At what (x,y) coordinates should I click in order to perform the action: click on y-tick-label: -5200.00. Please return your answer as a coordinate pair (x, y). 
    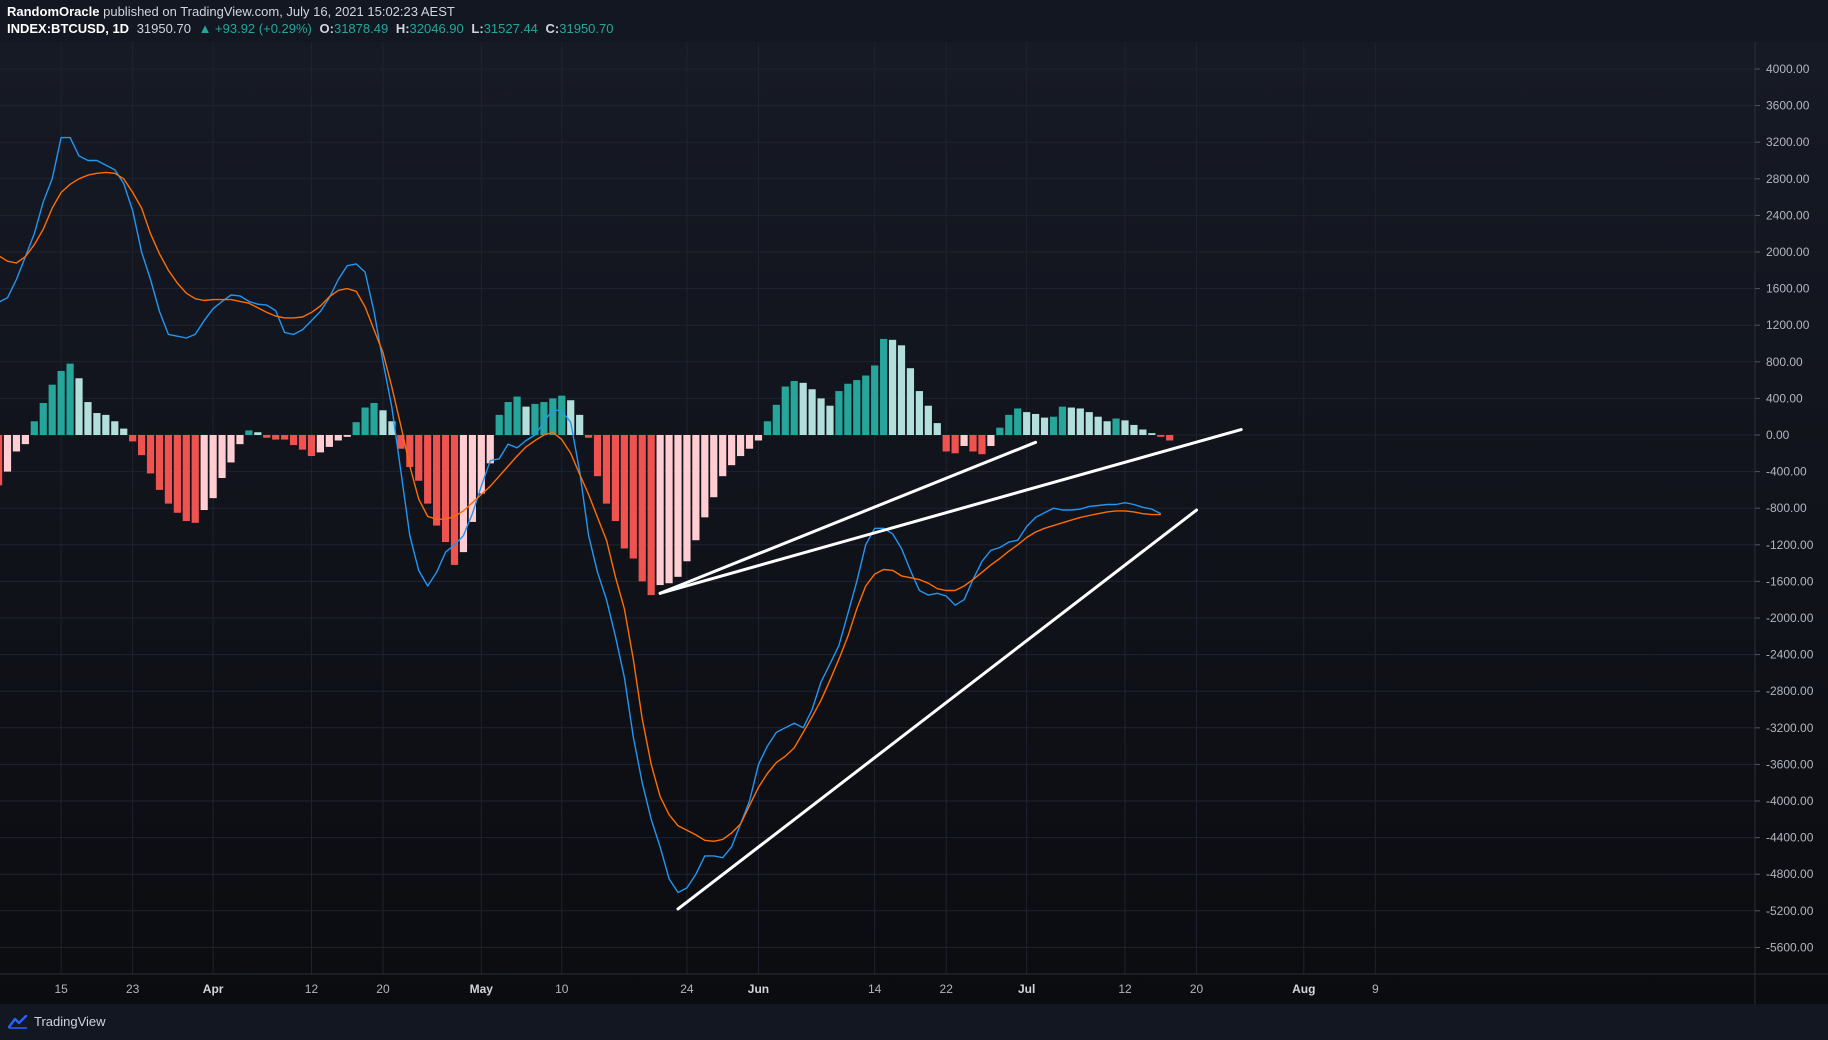
    Looking at the image, I should click on (1790, 911).